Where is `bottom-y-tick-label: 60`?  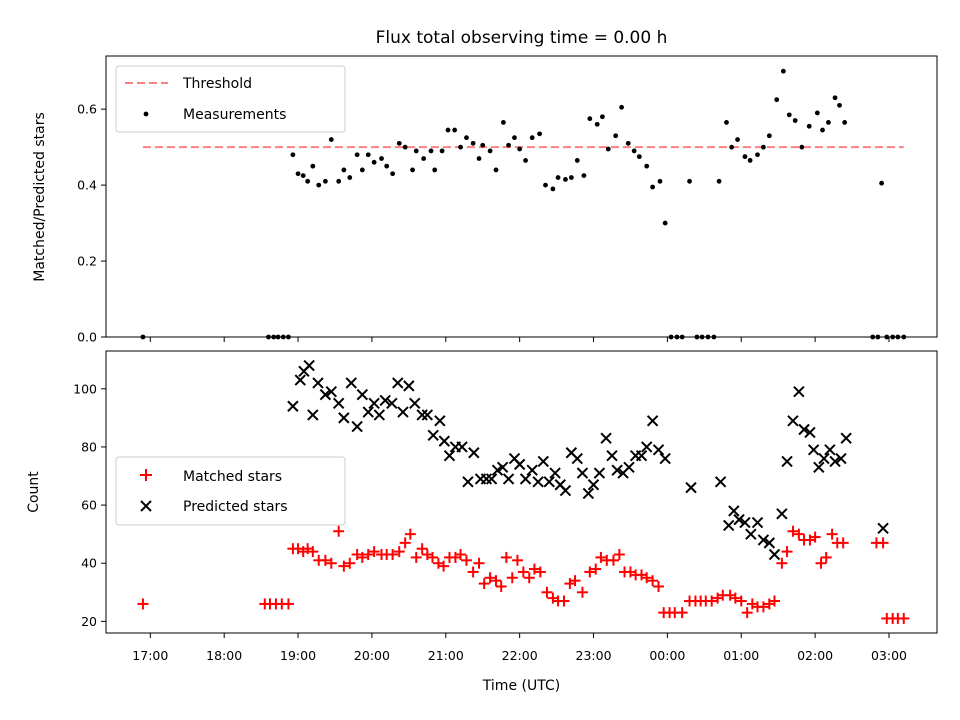 bottom-y-tick-label: 60 is located at coordinates (89, 505).